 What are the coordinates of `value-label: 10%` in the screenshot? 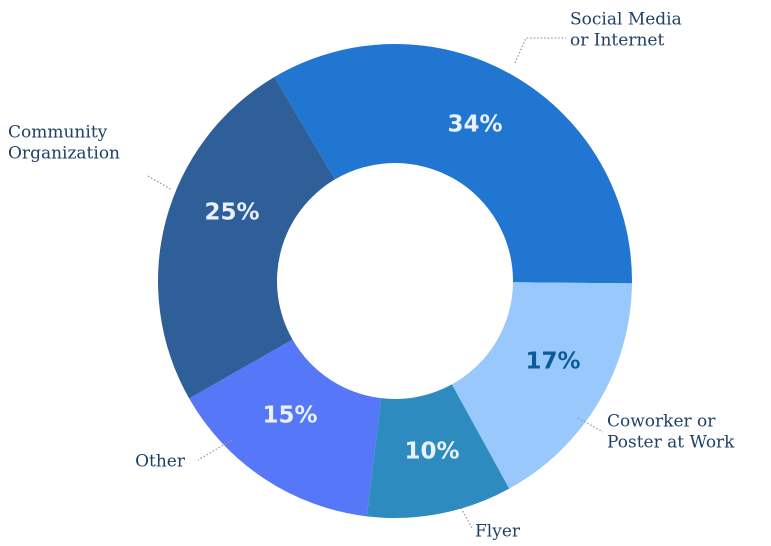 It's located at (431, 452).